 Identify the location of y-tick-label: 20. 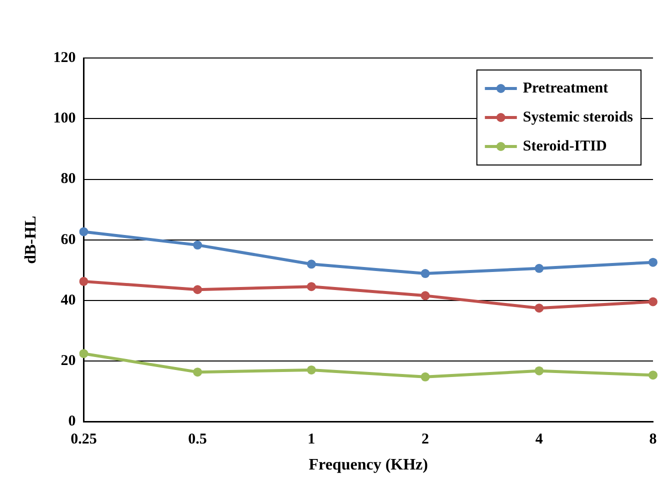
(68, 361).